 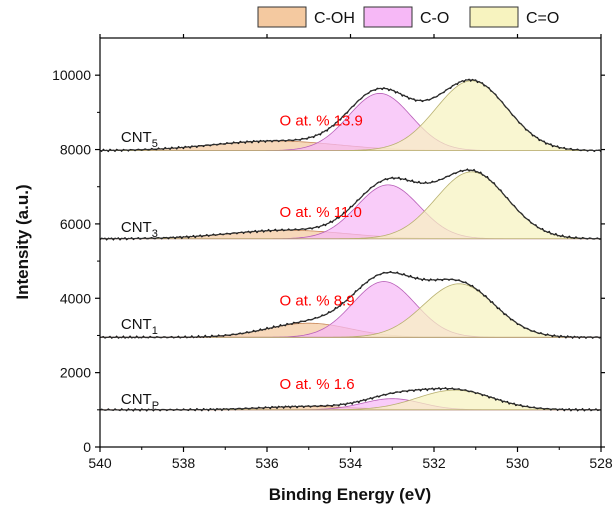 What do you see at coordinates (139, 326) in the screenshot?
I see `sample-label-cnt1: CNT1` at bounding box center [139, 326].